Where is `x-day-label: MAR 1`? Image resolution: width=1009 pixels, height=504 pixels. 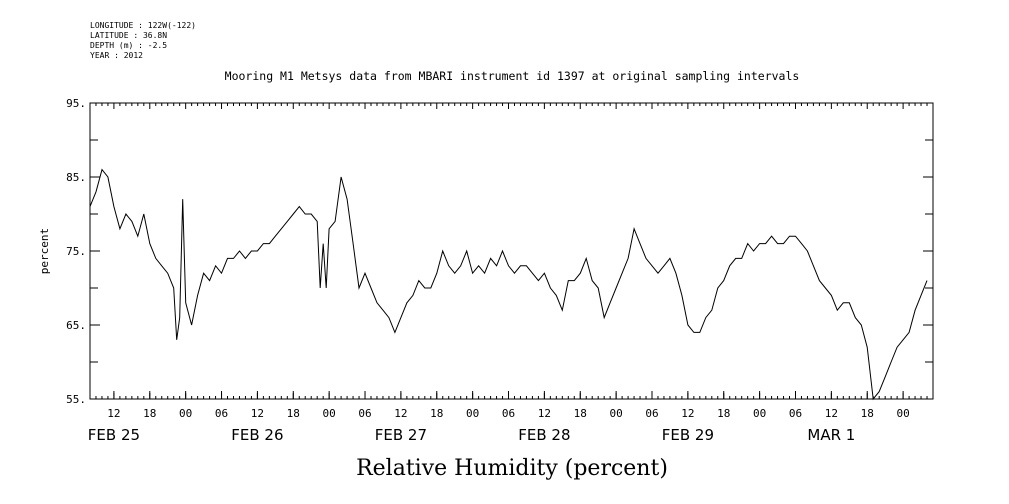 x-day-label: MAR 1 is located at coordinates (831, 435).